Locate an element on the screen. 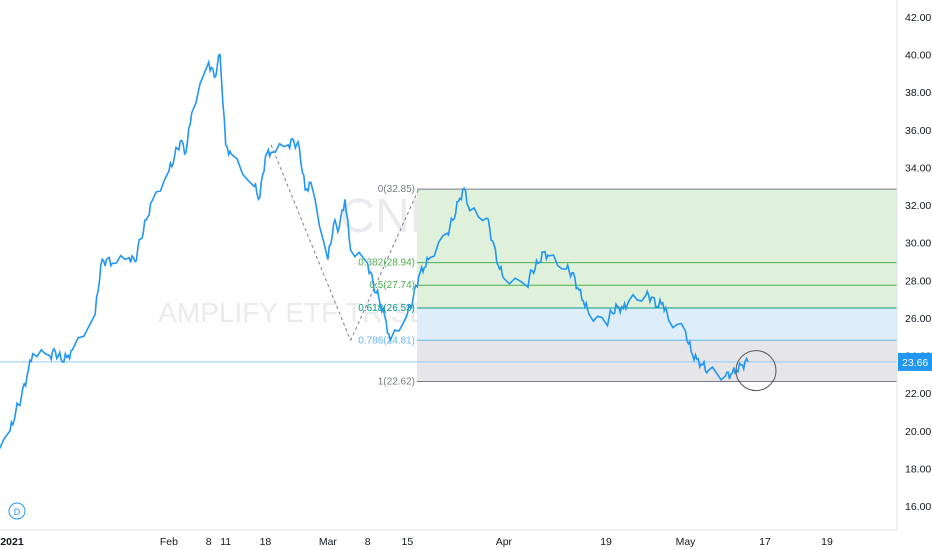 This screenshot has width=932, height=550. x-tick-label: Feb is located at coordinates (169, 542).